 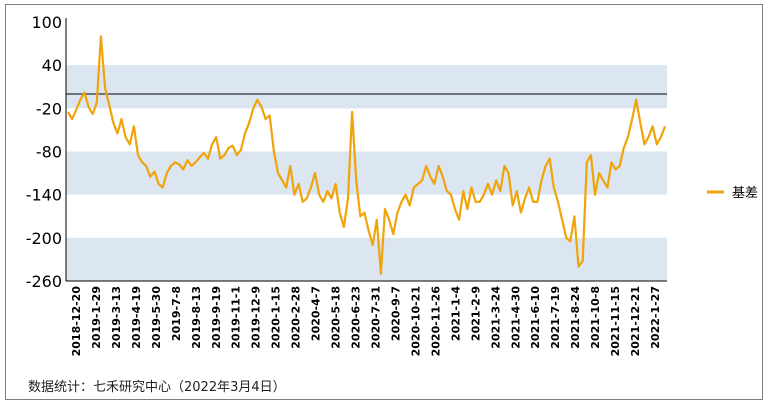 What do you see at coordinates (655, 317) in the screenshot?
I see `x-tick-label: 2022-1-27` at bounding box center [655, 317].